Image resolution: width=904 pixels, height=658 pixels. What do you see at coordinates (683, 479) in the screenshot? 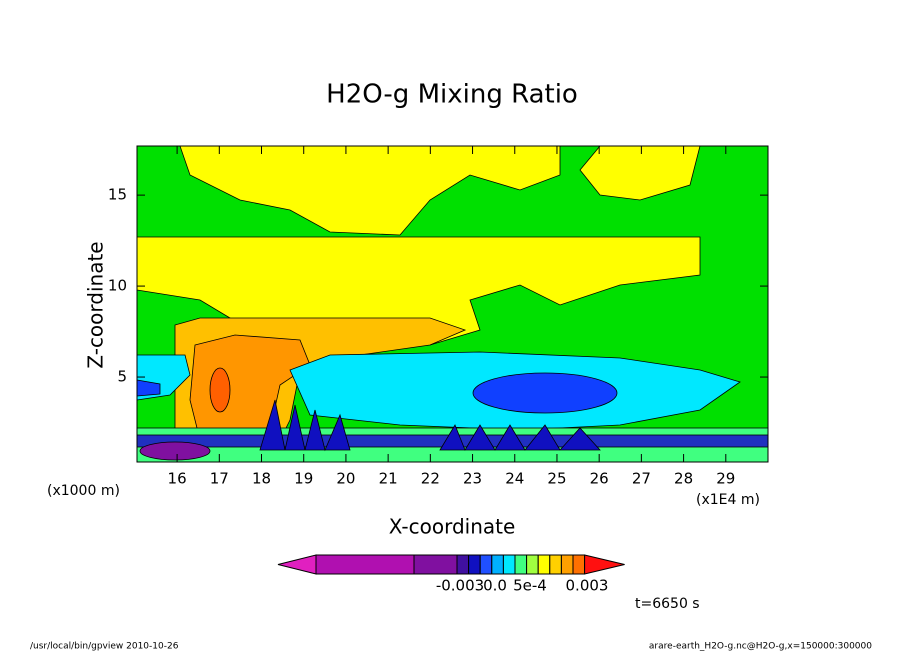
I see `x-tick-label: 28` at bounding box center [683, 479].